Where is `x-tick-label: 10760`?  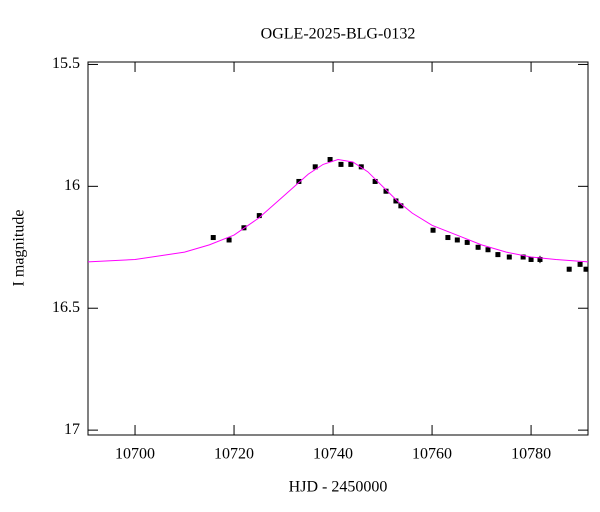
x-tick-label: 10760 is located at coordinates (432, 454).